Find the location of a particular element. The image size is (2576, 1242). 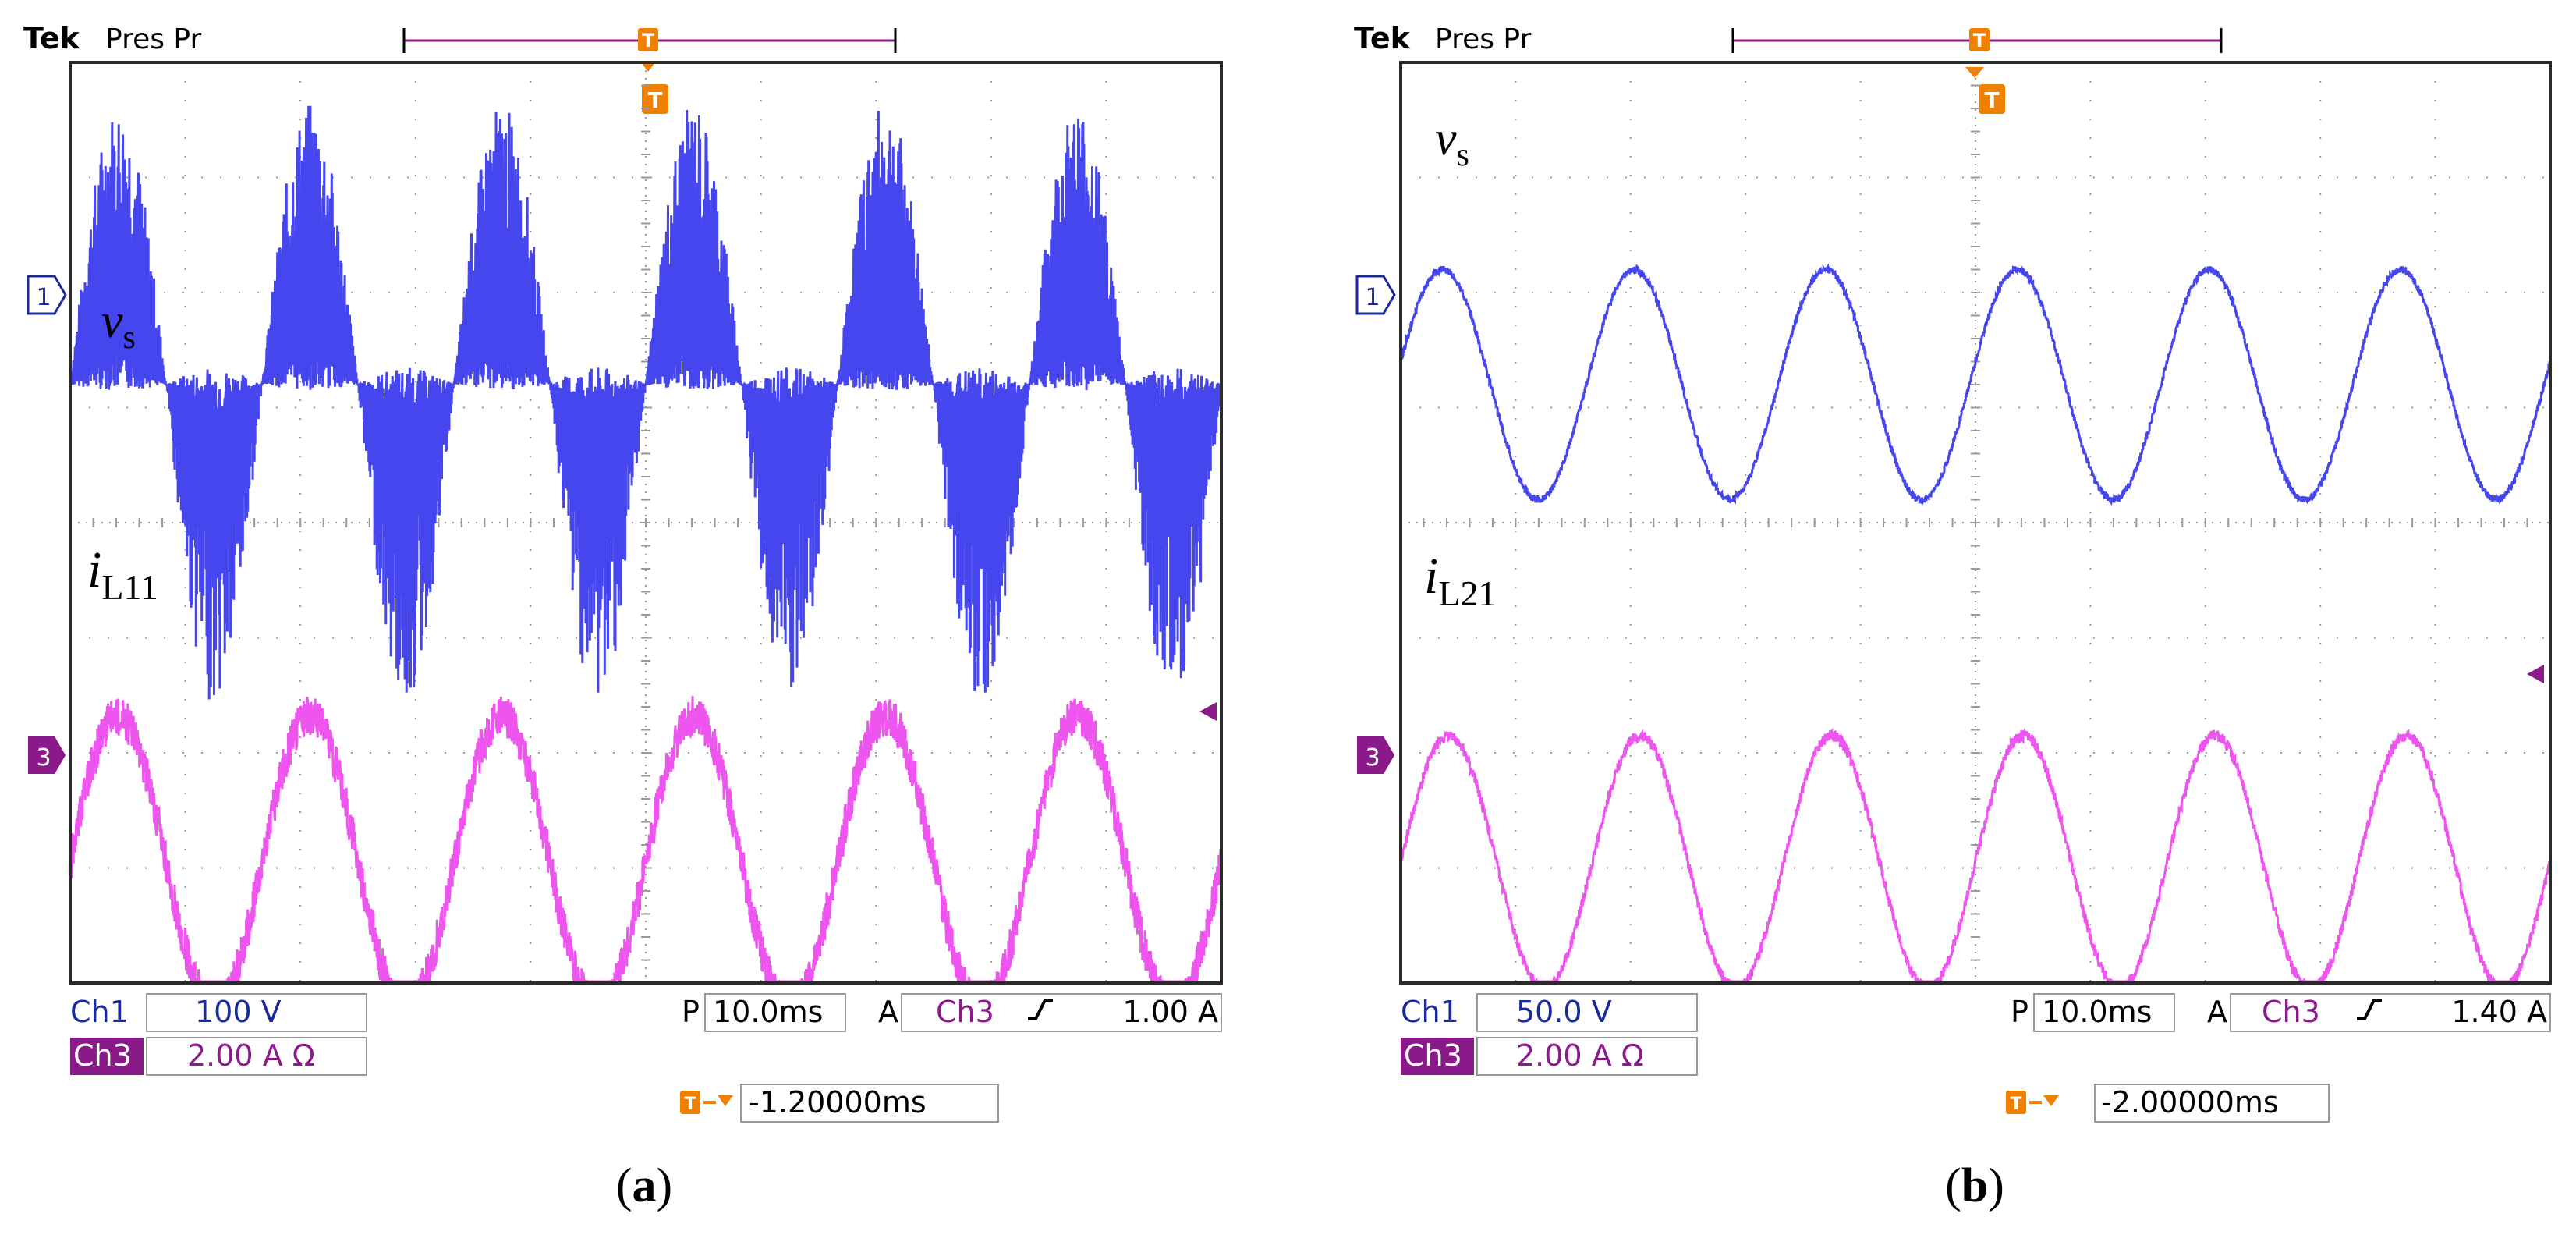

trace-ch3-il21 is located at coordinates (1975, 856).